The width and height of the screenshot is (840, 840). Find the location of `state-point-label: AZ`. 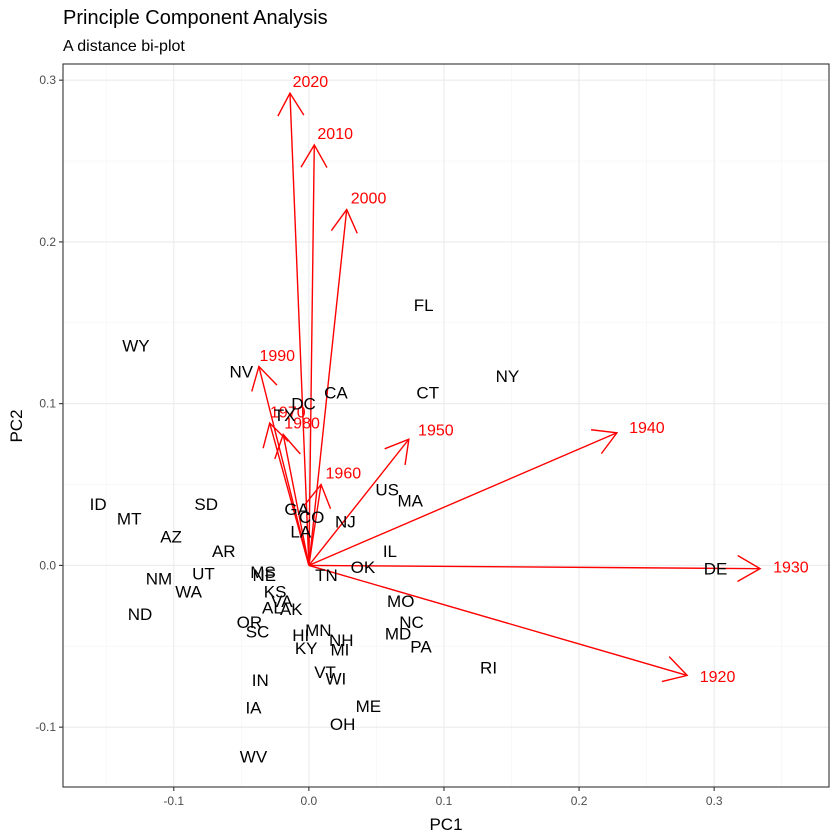

state-point-label: AZ is located at coordinates (171, 536).